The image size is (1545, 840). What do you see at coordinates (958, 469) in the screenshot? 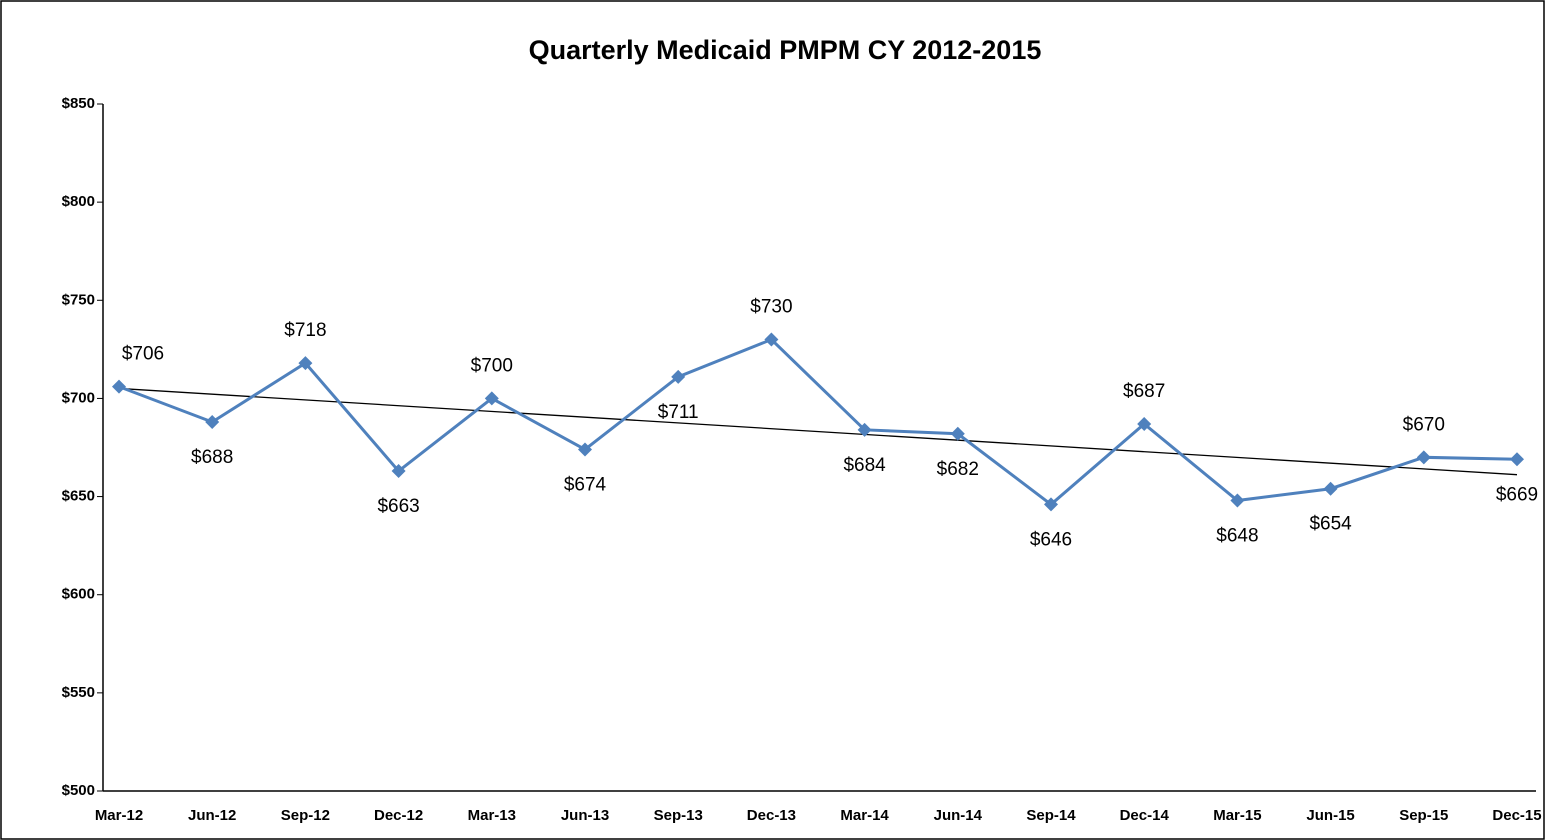
I see `data-label: $682` at bounding box center [958, 469].